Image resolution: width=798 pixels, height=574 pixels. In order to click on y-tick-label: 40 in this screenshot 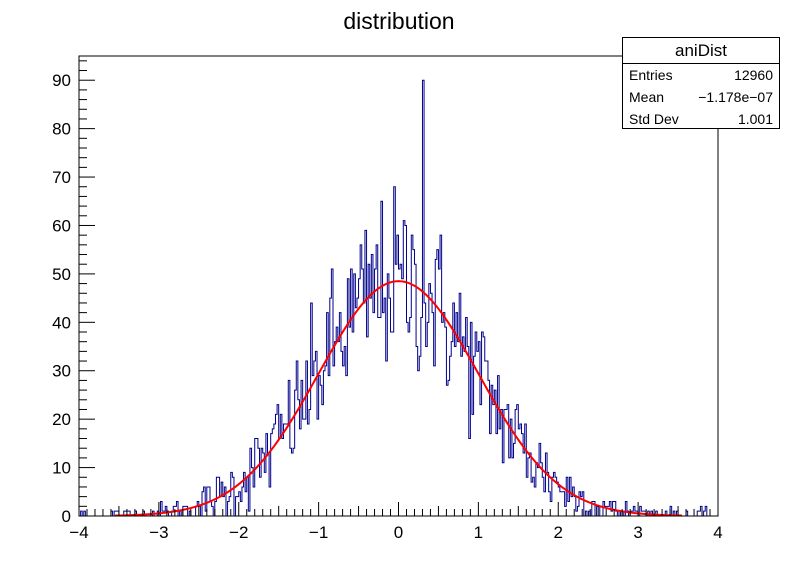, I will do `click(61, 322)`.